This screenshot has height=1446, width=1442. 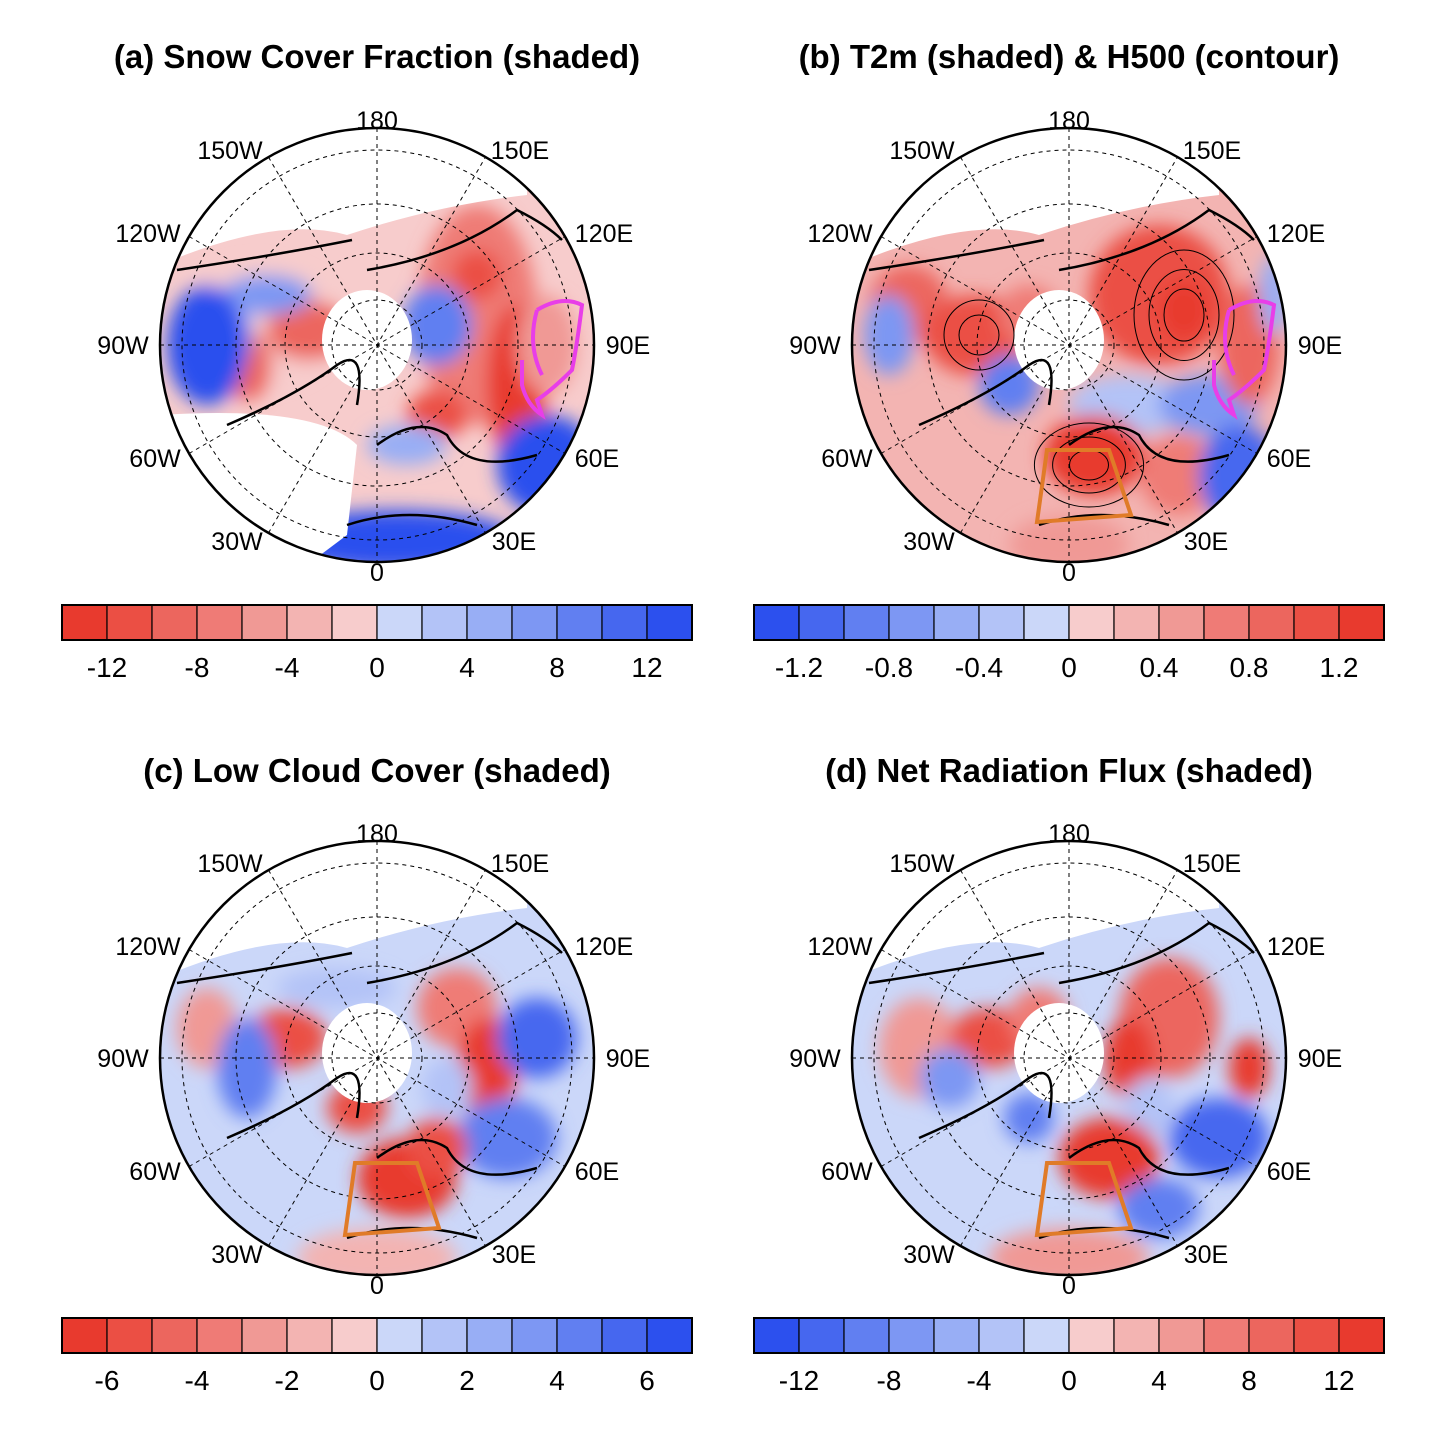 I want to click on colorbar-b: -1.2 -0.8 -0.4 0 0.4 0.8 1.2, so click(x=1069, y=643).